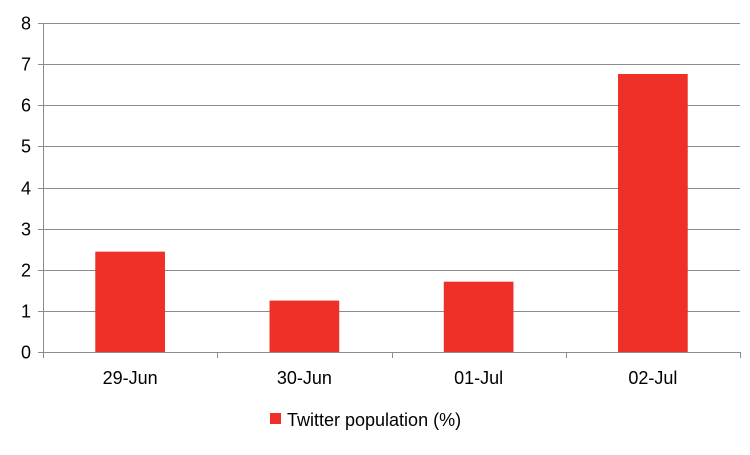  What do you see at coordinates (653, 213) in the screenshot?
I see `bar-02-Jul` at bounding box center [653, 213].